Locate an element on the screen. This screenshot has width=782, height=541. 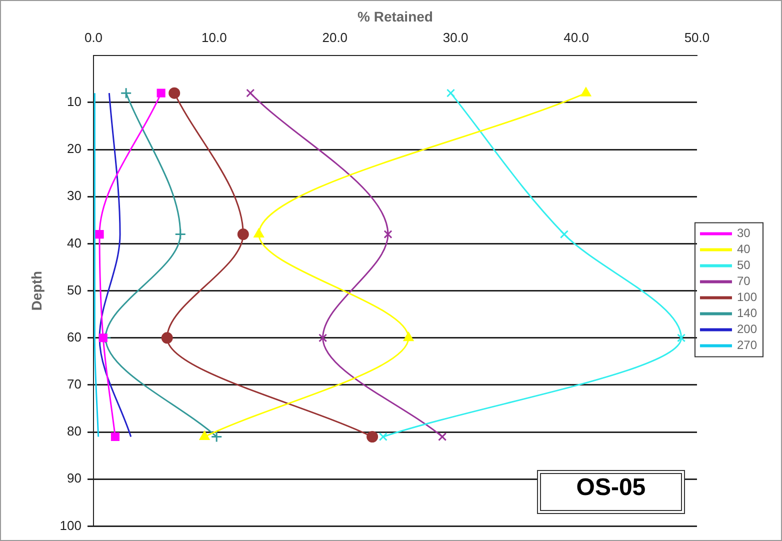
legend-label: 40 is located at coordinates (743, 249).